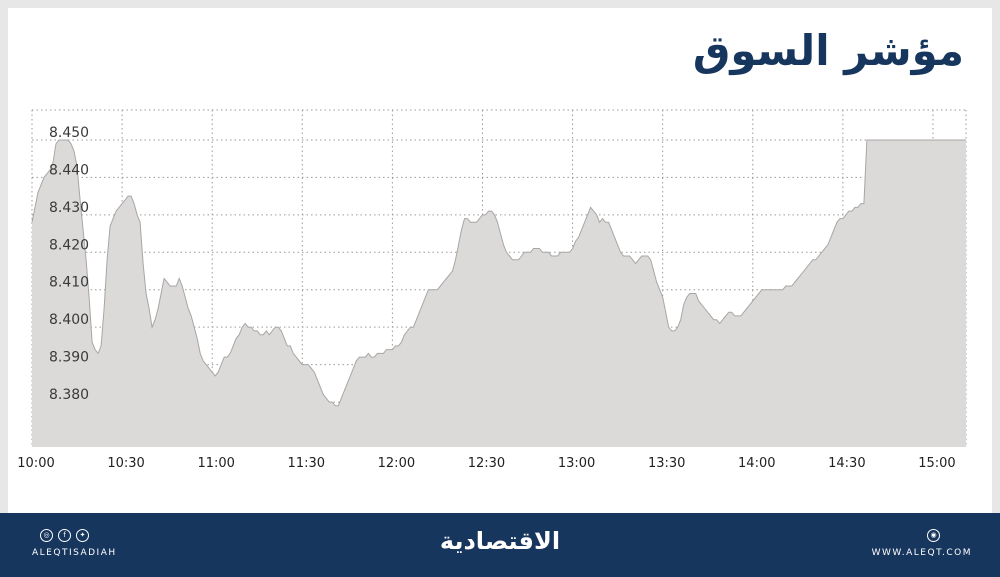 This screenshot has height=577, width=1000. I want to click on brand-logo: الاقتصادية, so click(500, 541).